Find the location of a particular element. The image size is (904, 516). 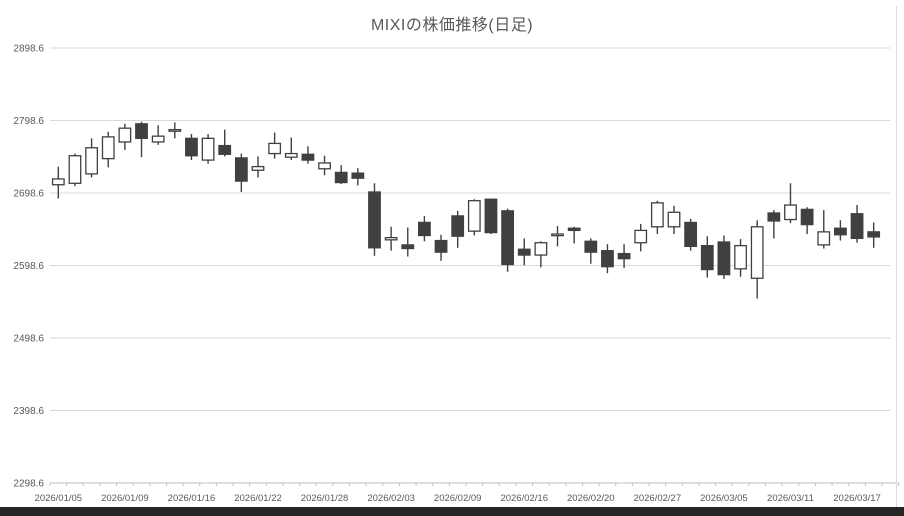

x-axis-label: 2026/01/22 is located at coordinates (258, 498).